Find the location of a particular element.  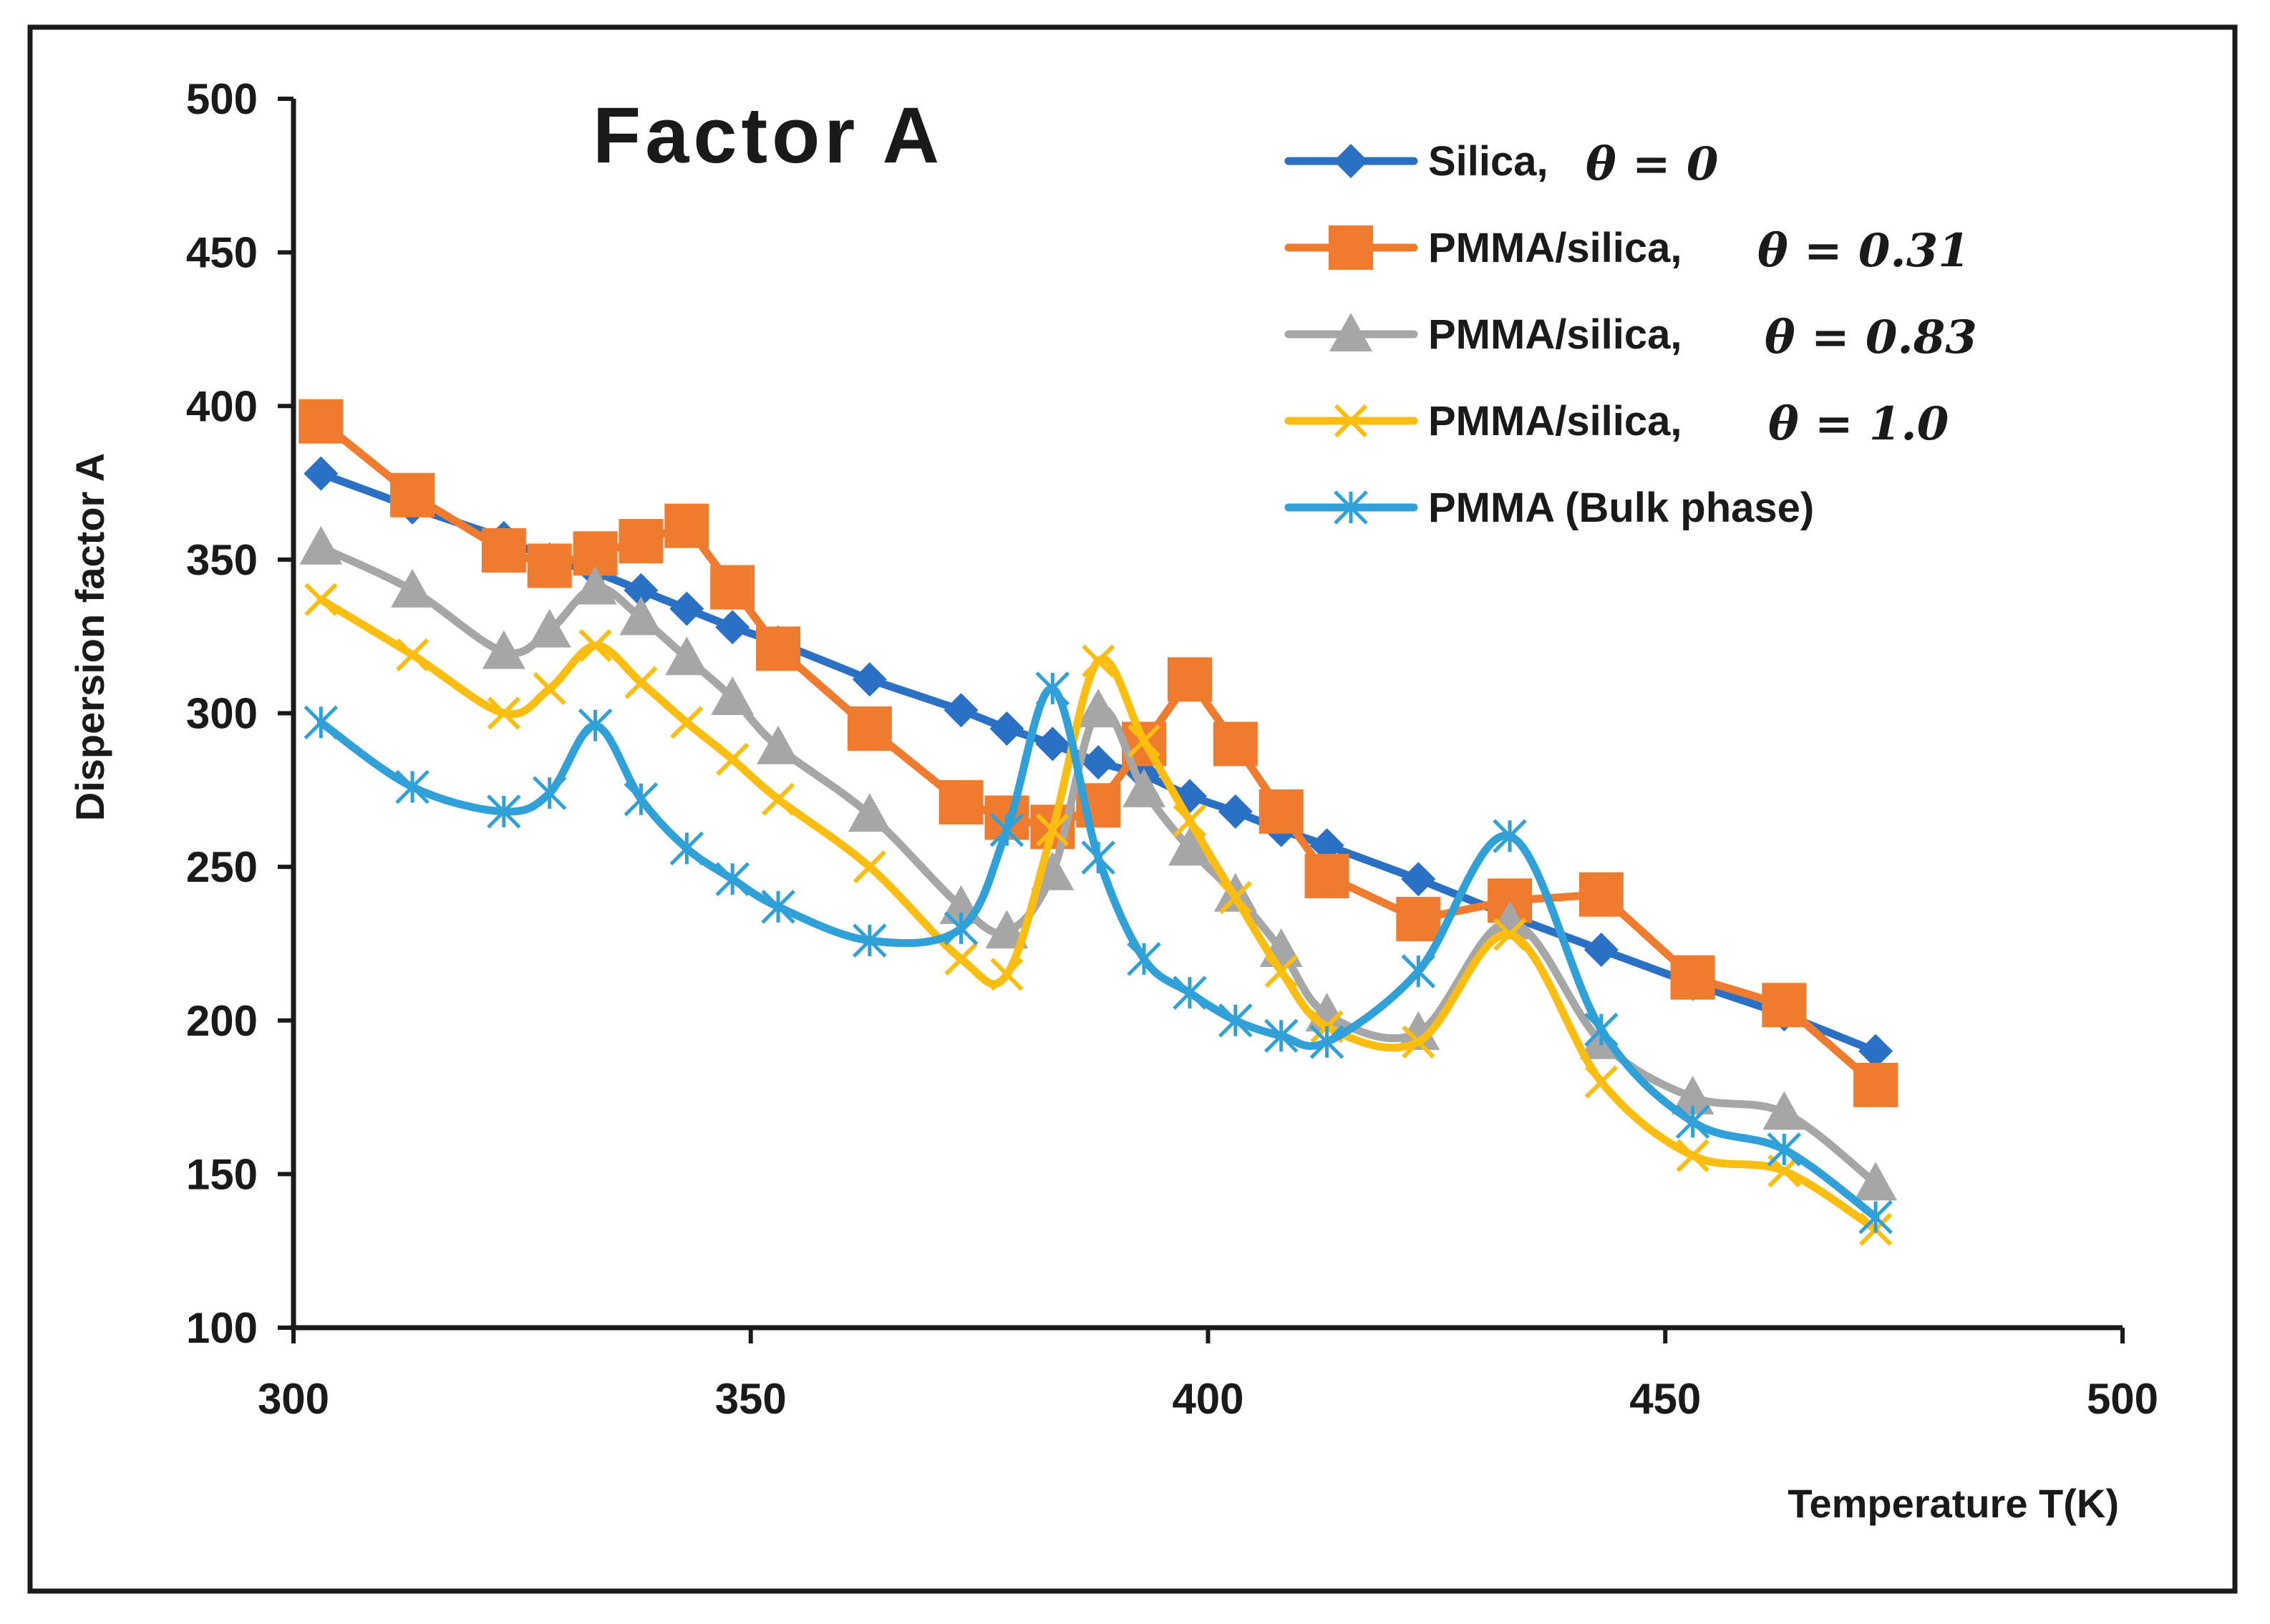

y-axis-title: Dispersion factor A is located at coordinates (89, 637).